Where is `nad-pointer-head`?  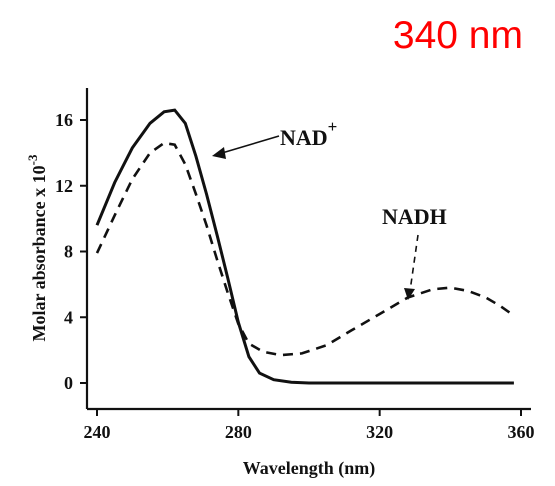
nad-pointer-head is located at coordinates (219, 153).